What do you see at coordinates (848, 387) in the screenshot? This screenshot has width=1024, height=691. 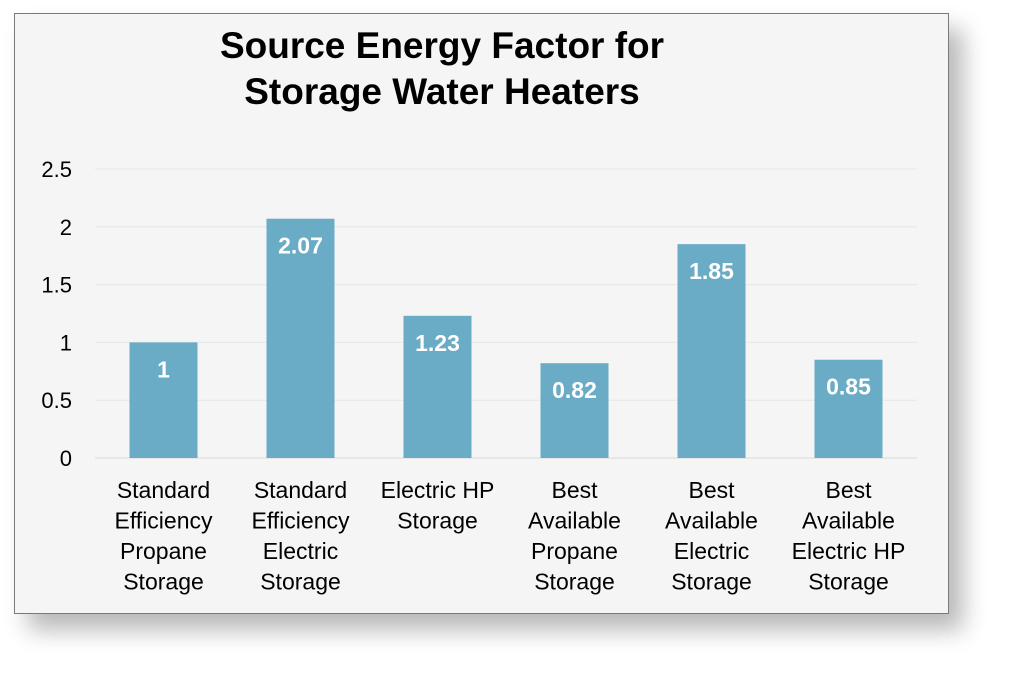 I see `data-label: 0.85` at bounding box center [848, 387].